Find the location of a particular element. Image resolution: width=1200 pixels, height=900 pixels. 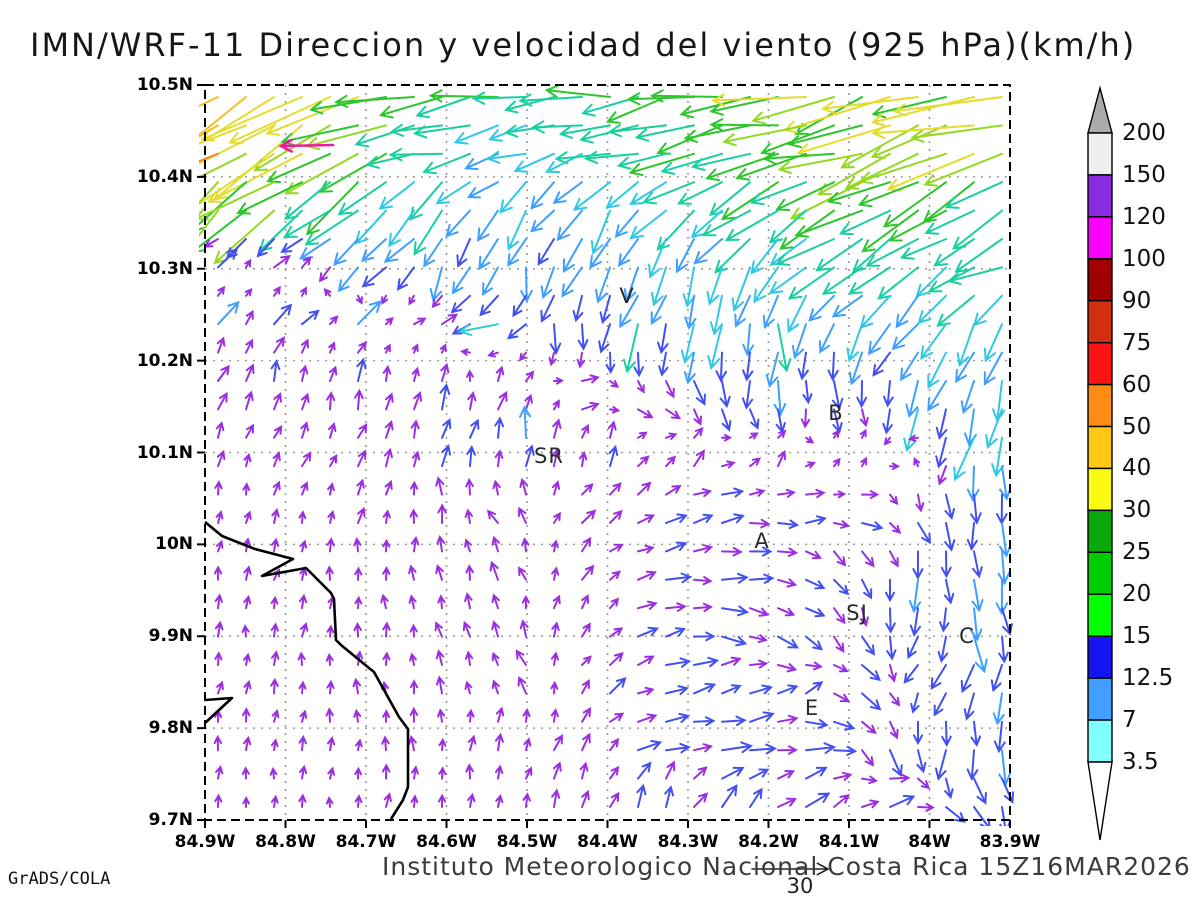

colorbar-level-label: 50 is located at coordinates (1137, 426).